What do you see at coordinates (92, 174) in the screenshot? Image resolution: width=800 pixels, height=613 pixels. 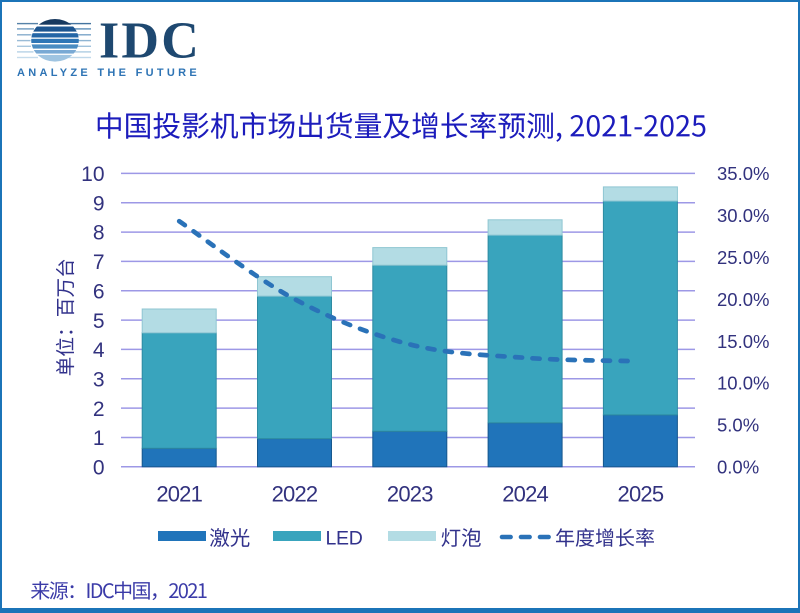 I see `svg-text: 10` at bounding box center [92, 174].